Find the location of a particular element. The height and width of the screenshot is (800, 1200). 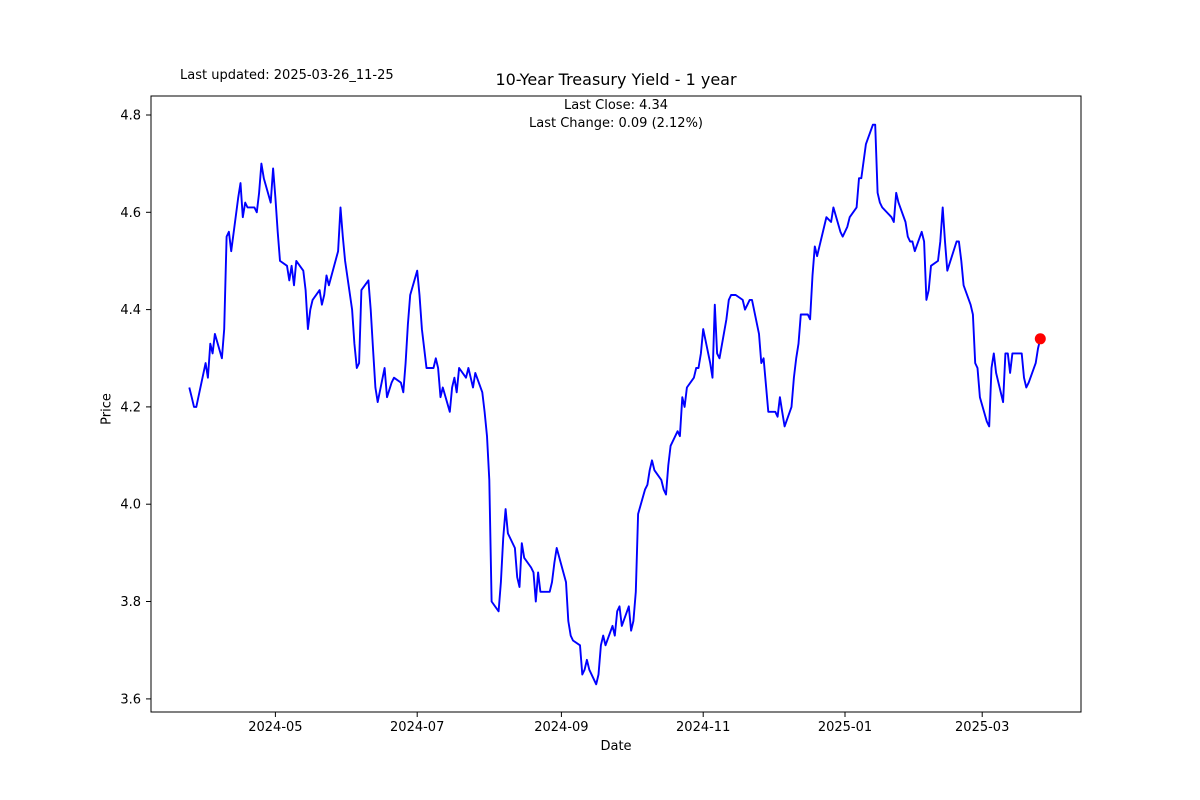

last-updated-text: Last updated: 2025-03-26_11-25 is located at coordinates (287, 75).